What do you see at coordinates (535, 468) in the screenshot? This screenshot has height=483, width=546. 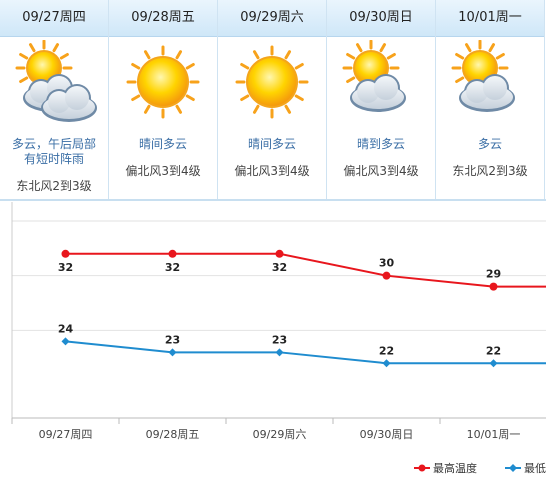 I see `legend-label: 最低` at bounding box center [535, 468].